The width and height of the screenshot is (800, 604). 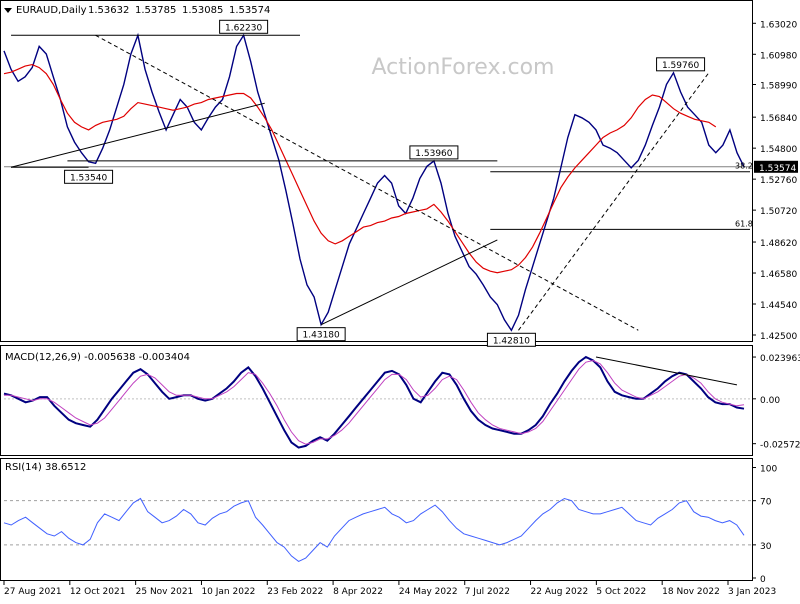 What do you see at coordinates (777, 169) in the screenshot?
I see `current-price-label: 1.53574` at bounding box center [777, 169].